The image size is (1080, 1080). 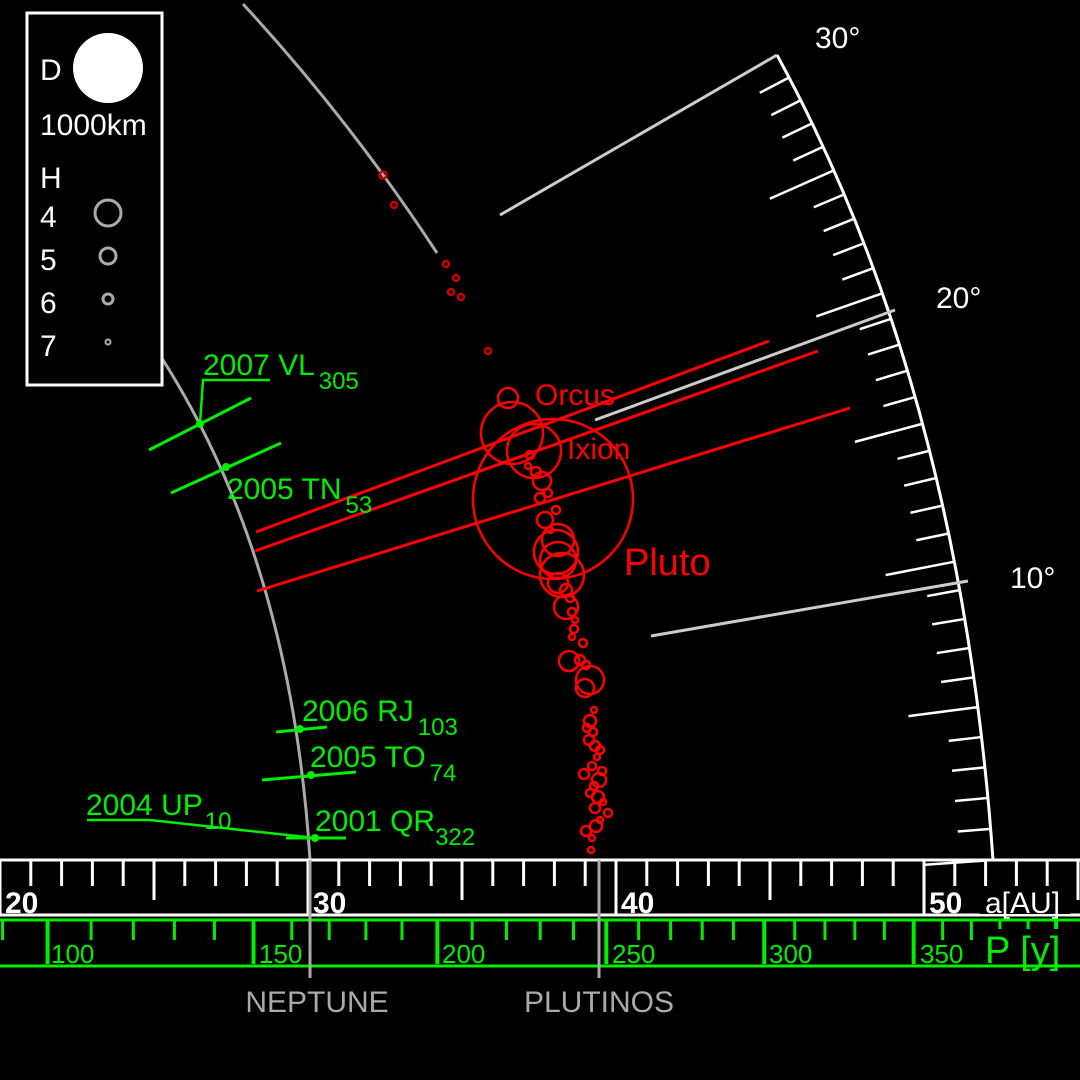 I want to click on pluto-d-circle, so click(x=553, y=499).